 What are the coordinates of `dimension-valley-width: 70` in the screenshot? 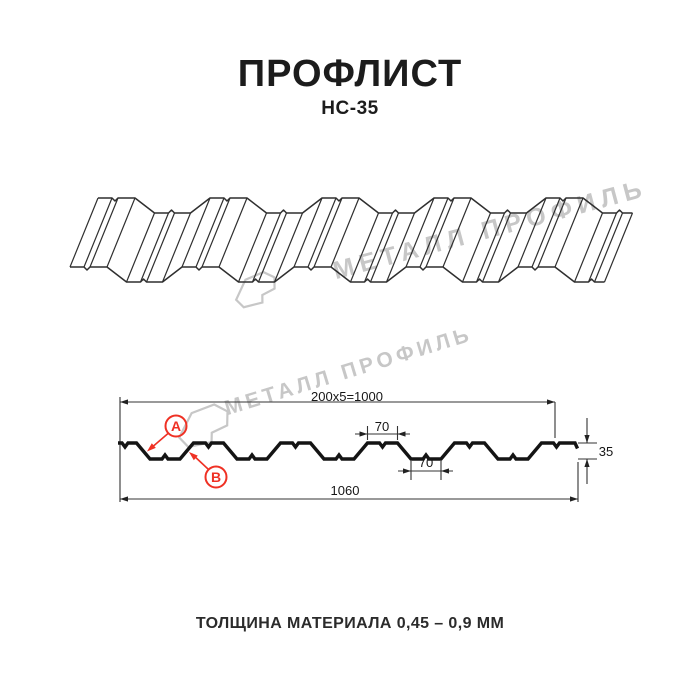 It's located at (426, 462).